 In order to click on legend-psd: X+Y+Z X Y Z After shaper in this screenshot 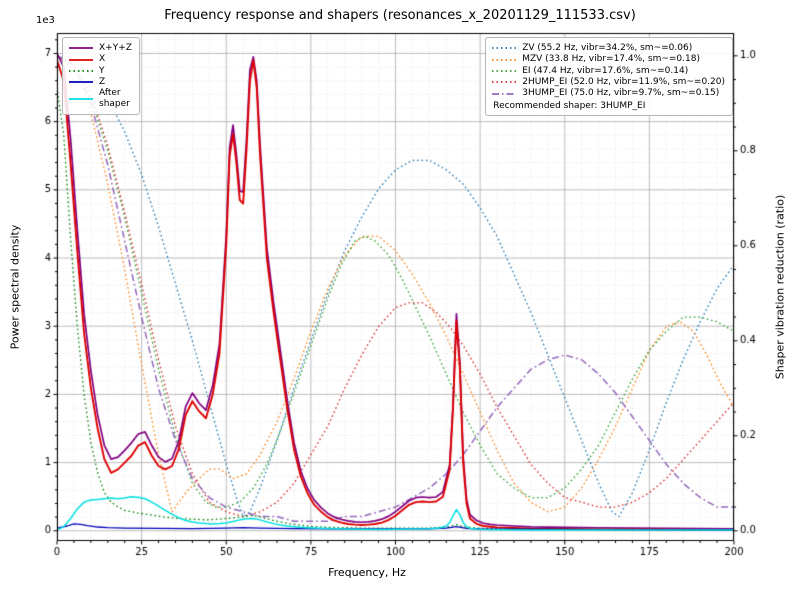, I will do `click(101, 76)`.